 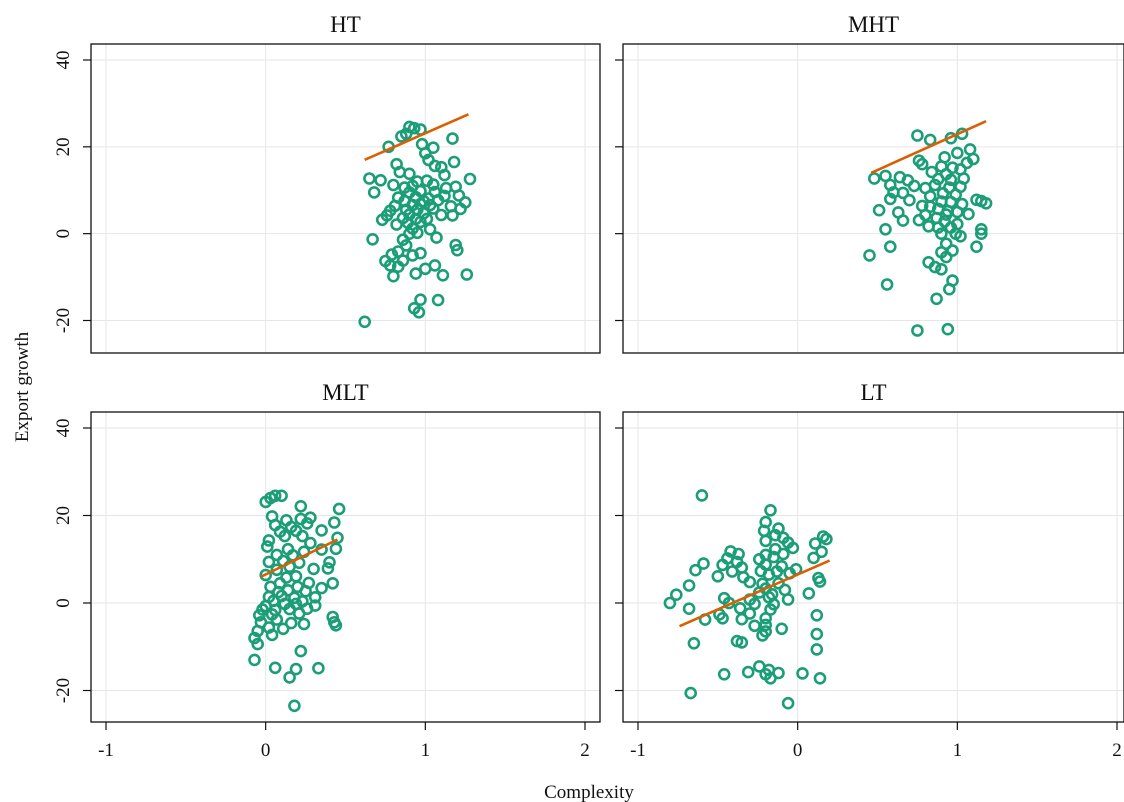 I want to click on y-axis-label: Export growth, so click(x=22, y=386).